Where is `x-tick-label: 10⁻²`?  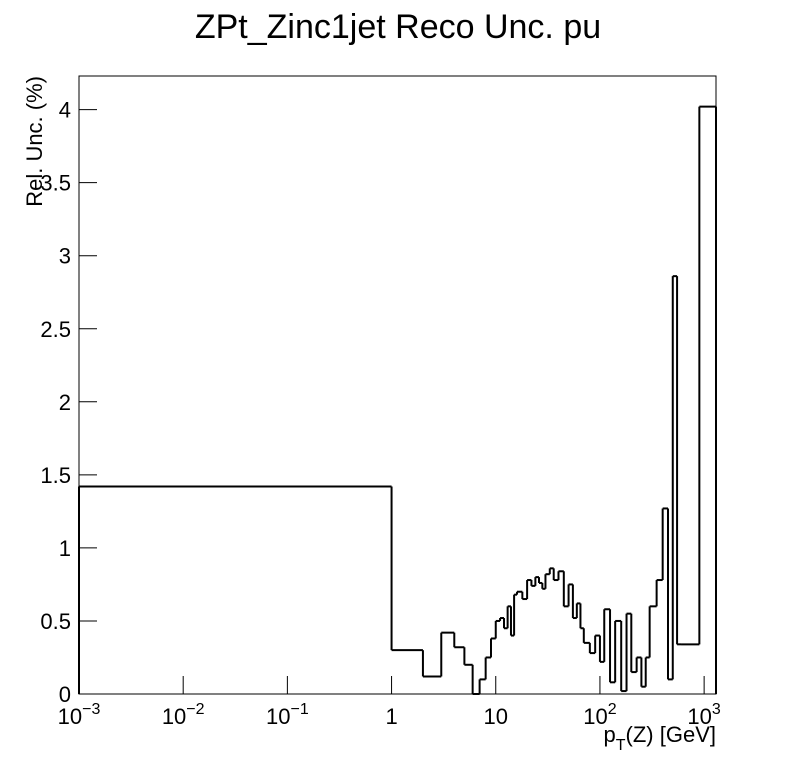 x-tick-label: 10⁻² is located at coordinates (183, 715).